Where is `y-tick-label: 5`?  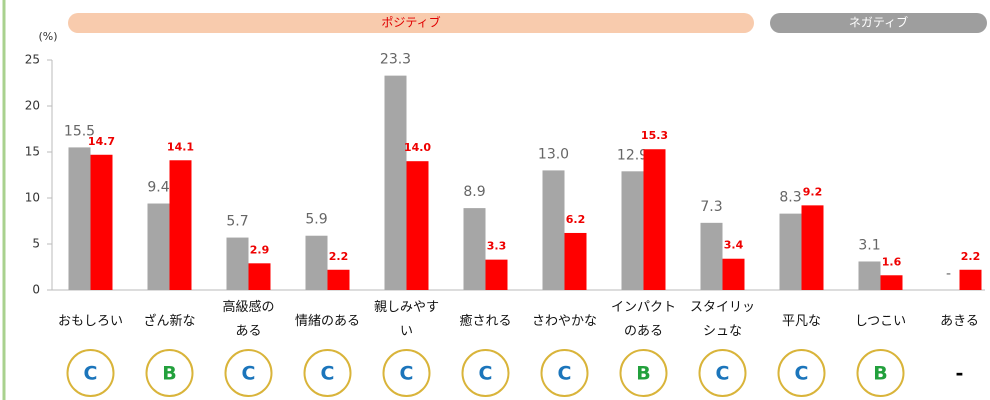
y-tick-label: 5 is located at coordinates (36, 244).